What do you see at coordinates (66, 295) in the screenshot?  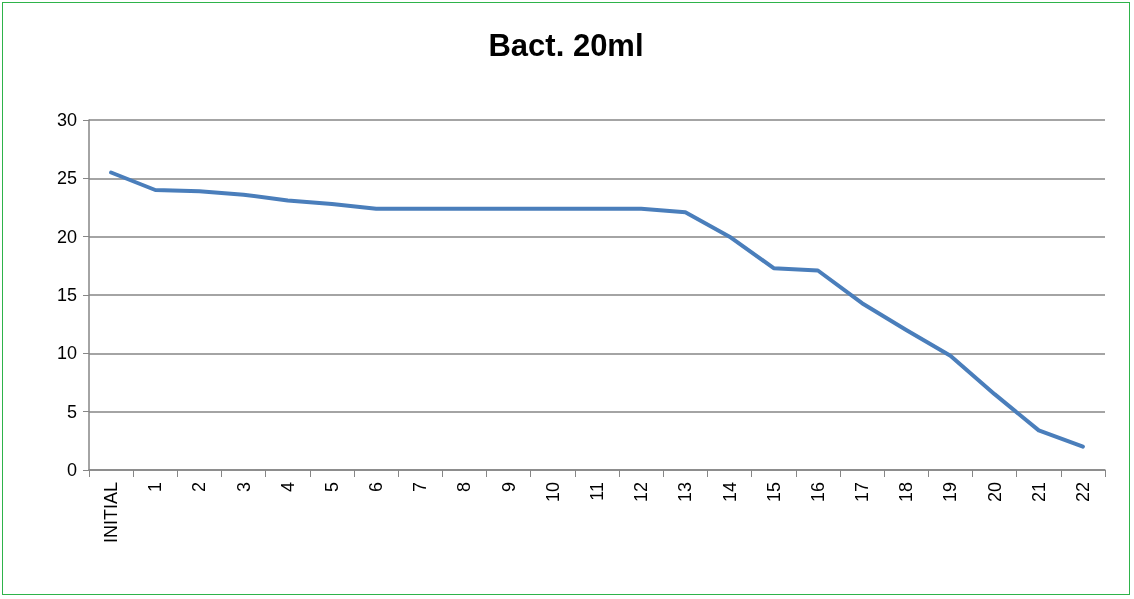 I see `y-tick-label: 15` at bounding box center [66, 295].